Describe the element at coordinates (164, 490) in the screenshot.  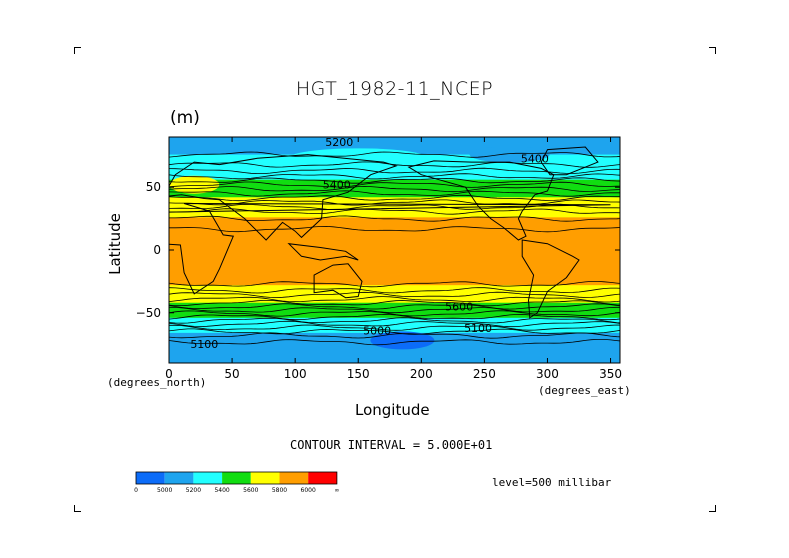
I see `colorbar-tick-label: 5000` at that location.